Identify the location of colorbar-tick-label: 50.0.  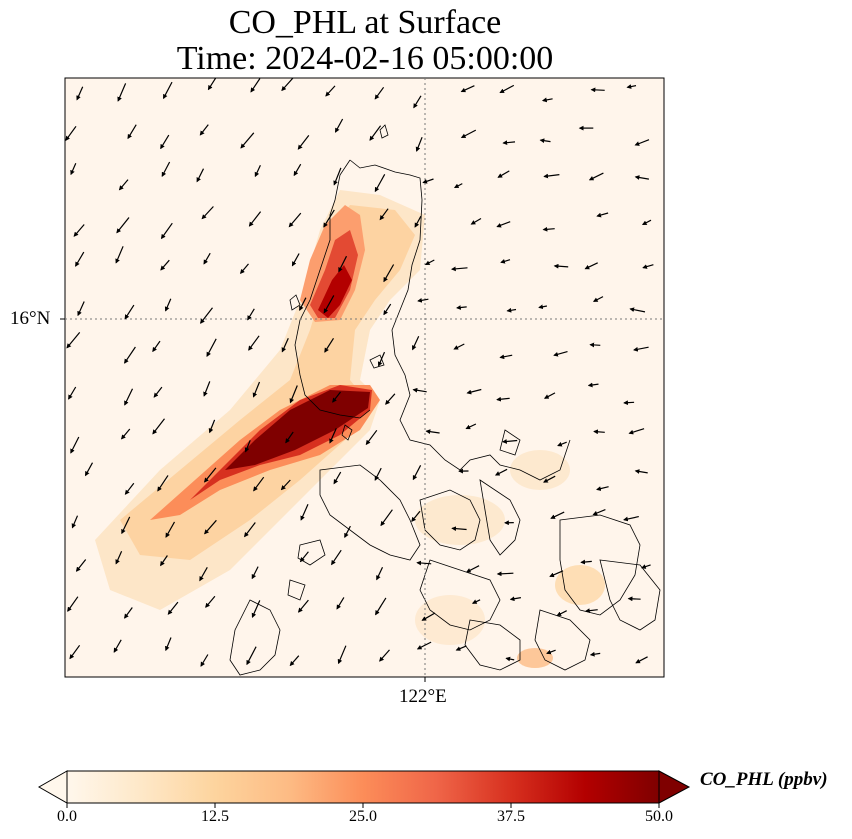
(659, 816).